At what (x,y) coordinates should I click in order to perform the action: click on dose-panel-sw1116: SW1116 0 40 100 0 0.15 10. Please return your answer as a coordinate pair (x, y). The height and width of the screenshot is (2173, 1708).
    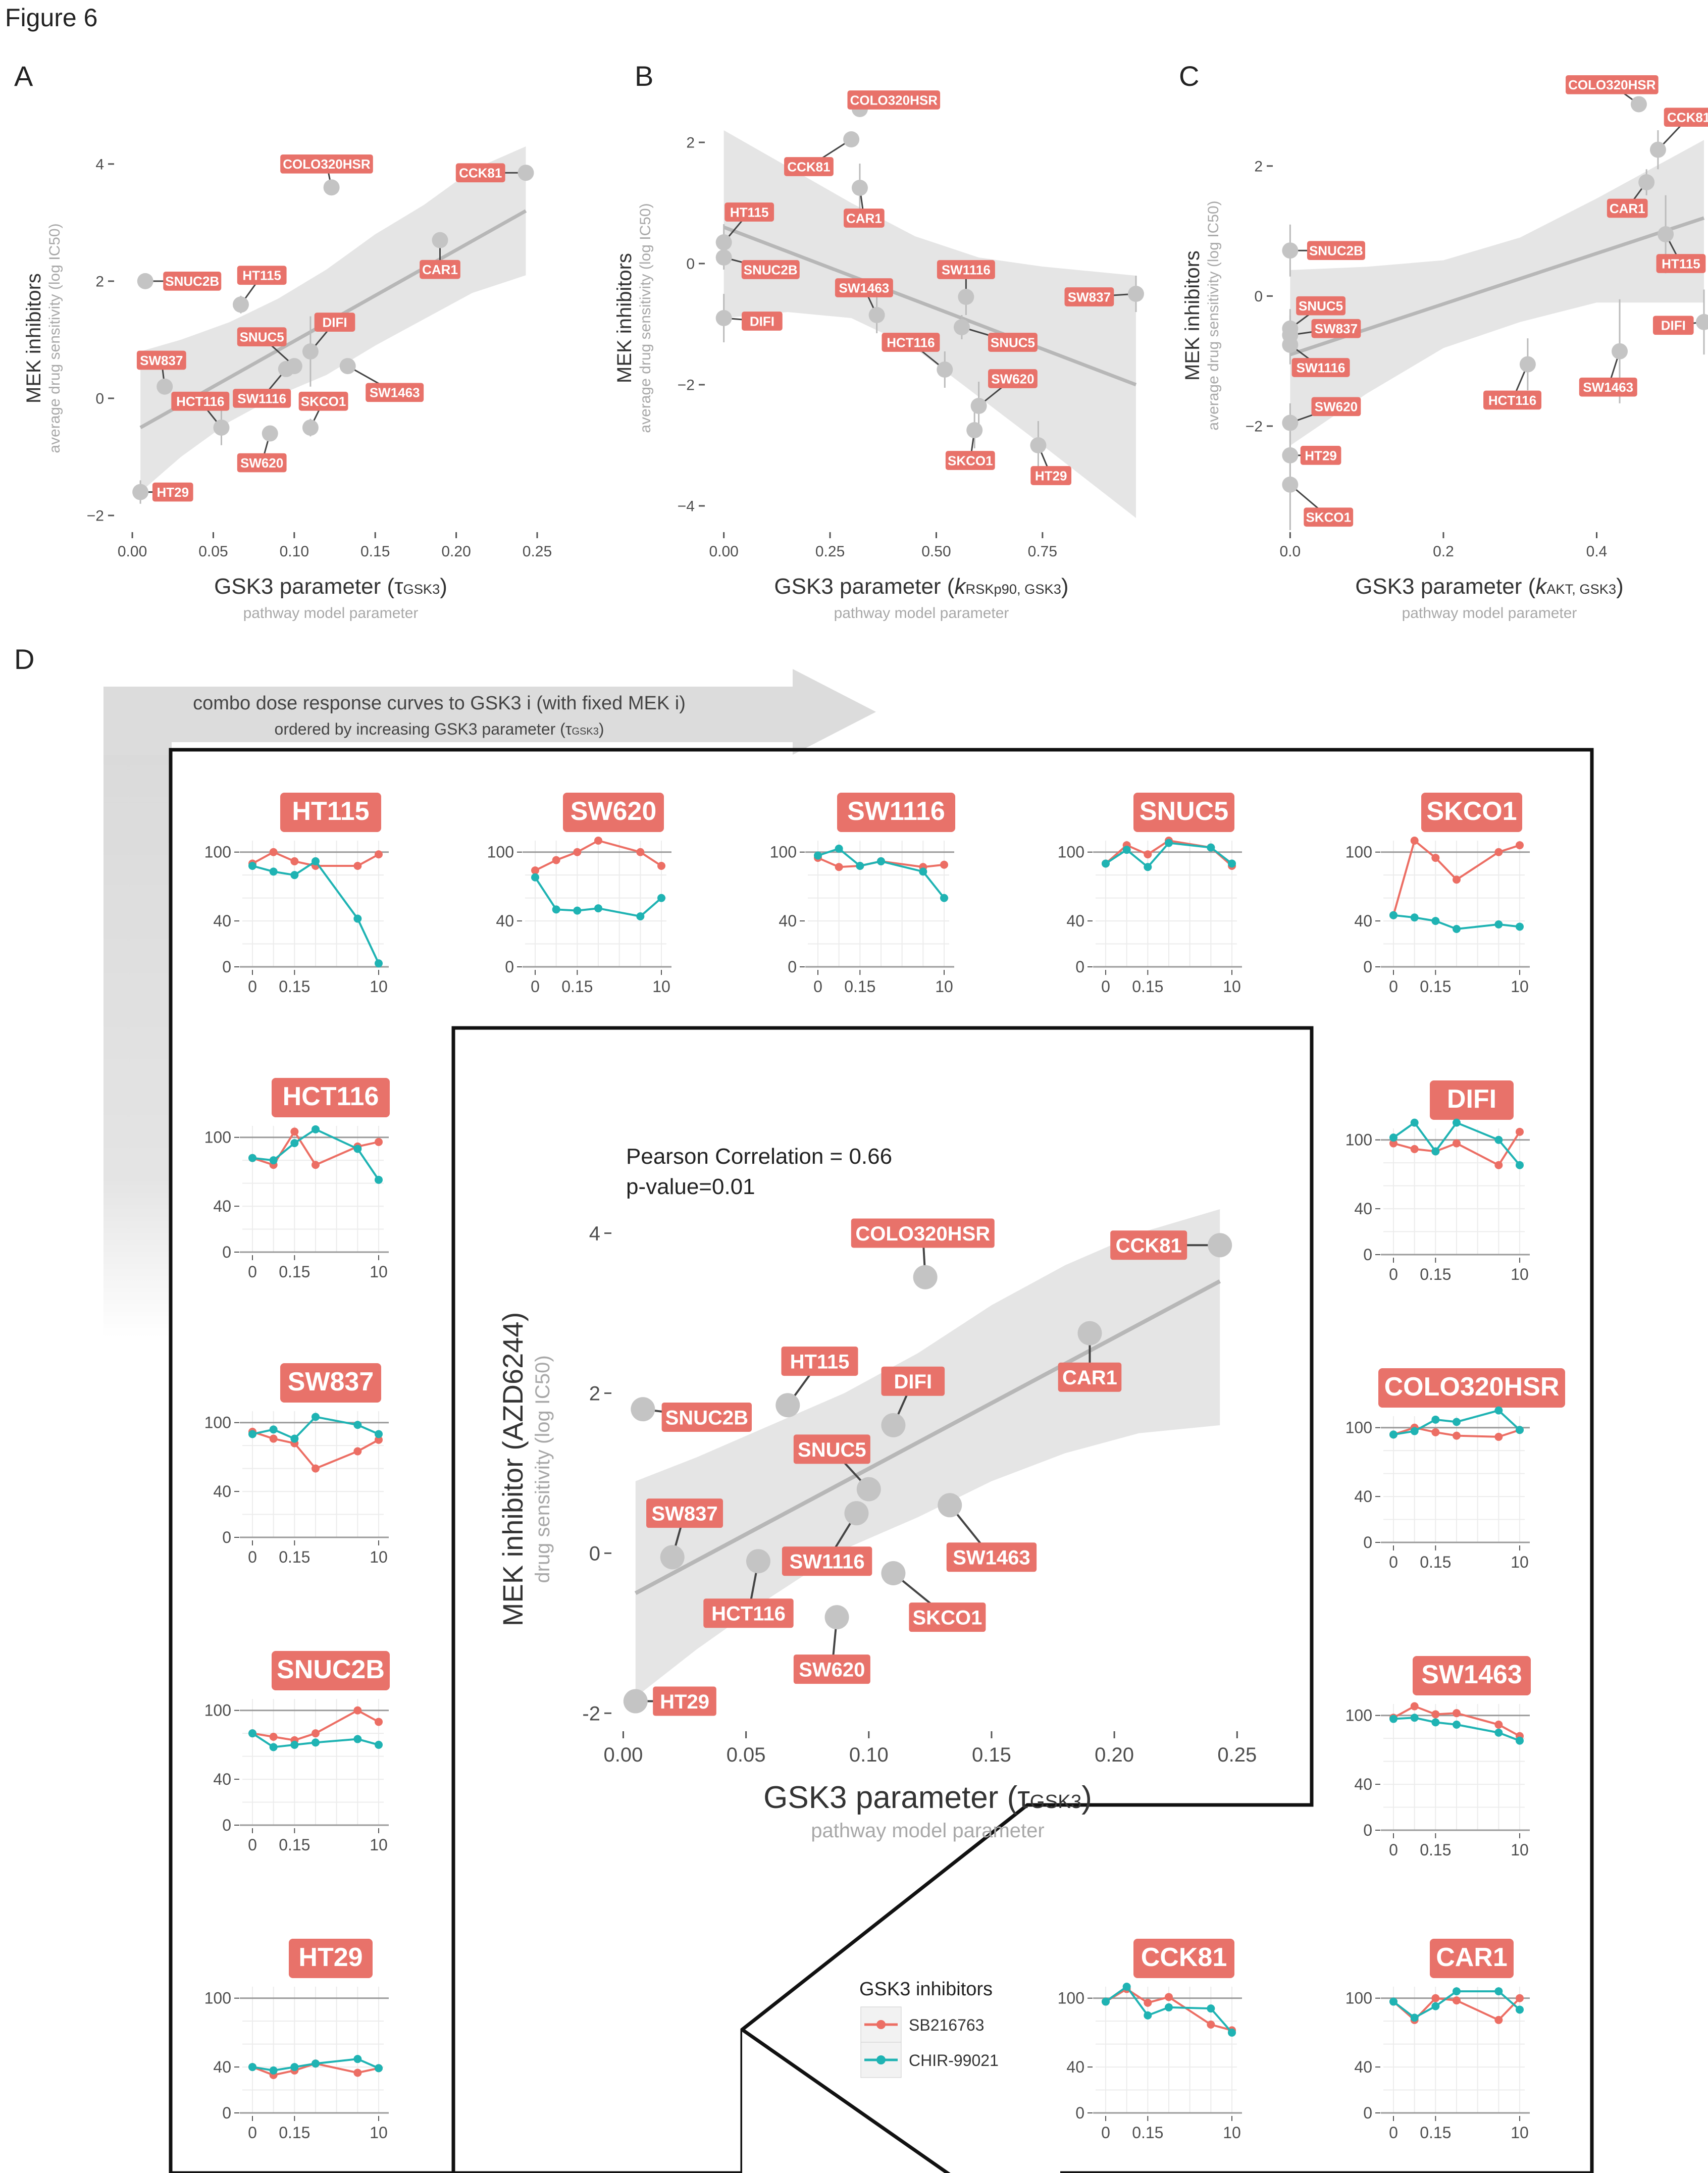
    Looking at the image, I should click on (862, 894).